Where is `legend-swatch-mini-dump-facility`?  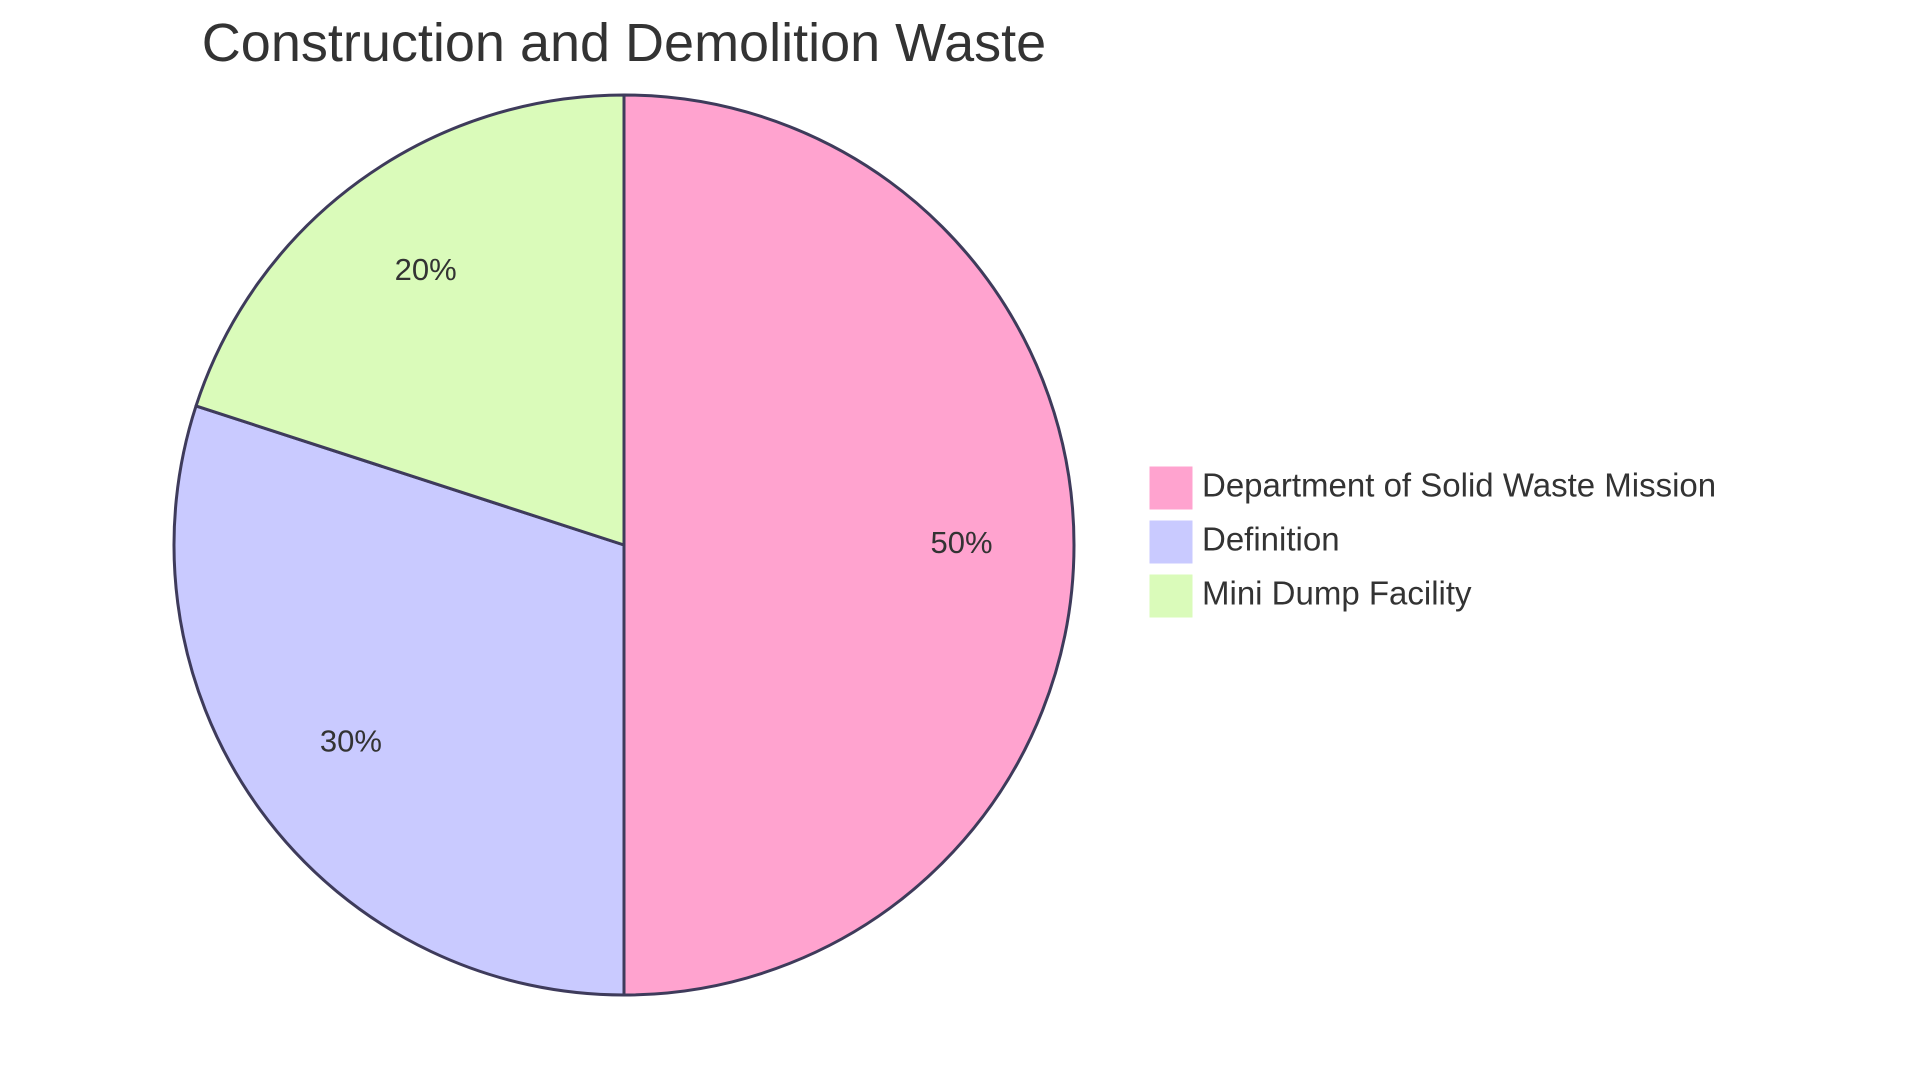 legend-swatch-mini-dump-facility is located at coordinates (1171, 596).